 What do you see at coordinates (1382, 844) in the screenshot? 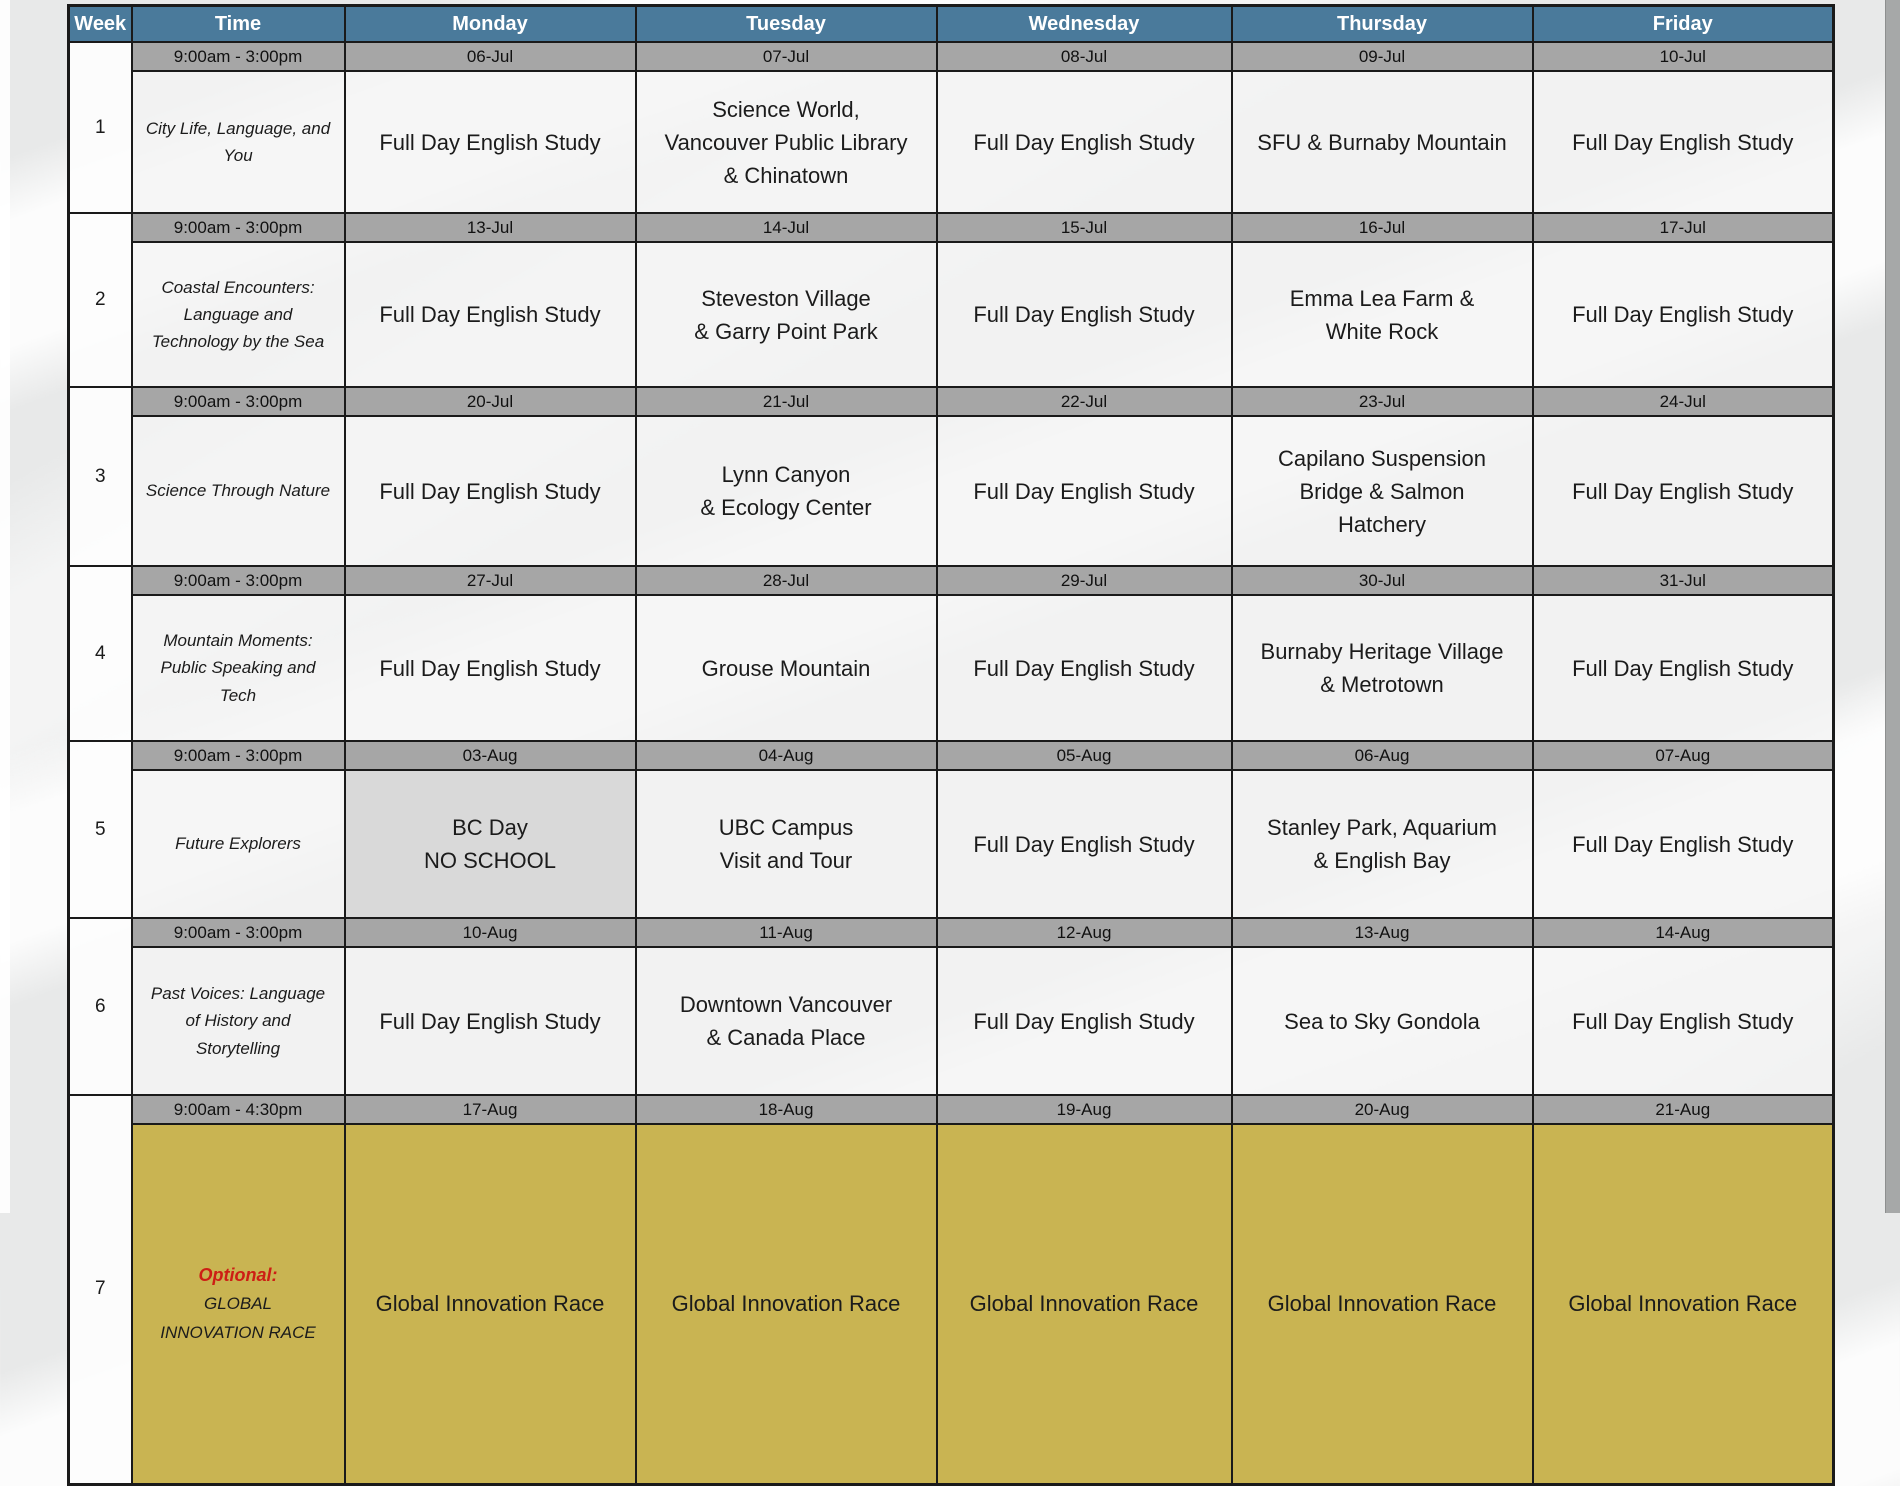
I see `activity-cell: Stanley Park, Aquarium & English Bay` at bounding box center [1382, 844].